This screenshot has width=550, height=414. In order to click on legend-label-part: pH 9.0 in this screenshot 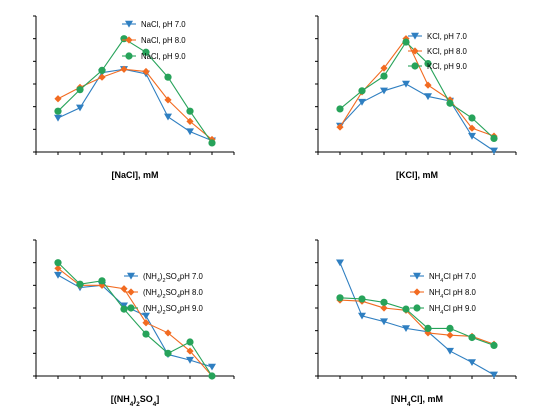, I will do `click(192, 308)`.